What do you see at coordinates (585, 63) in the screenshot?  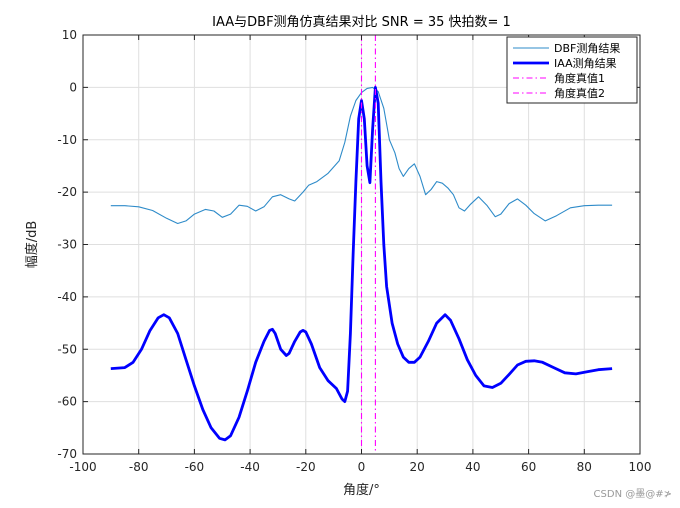 I see `legend-label-2: IAA测角结果` at bounding box center [585, 63].